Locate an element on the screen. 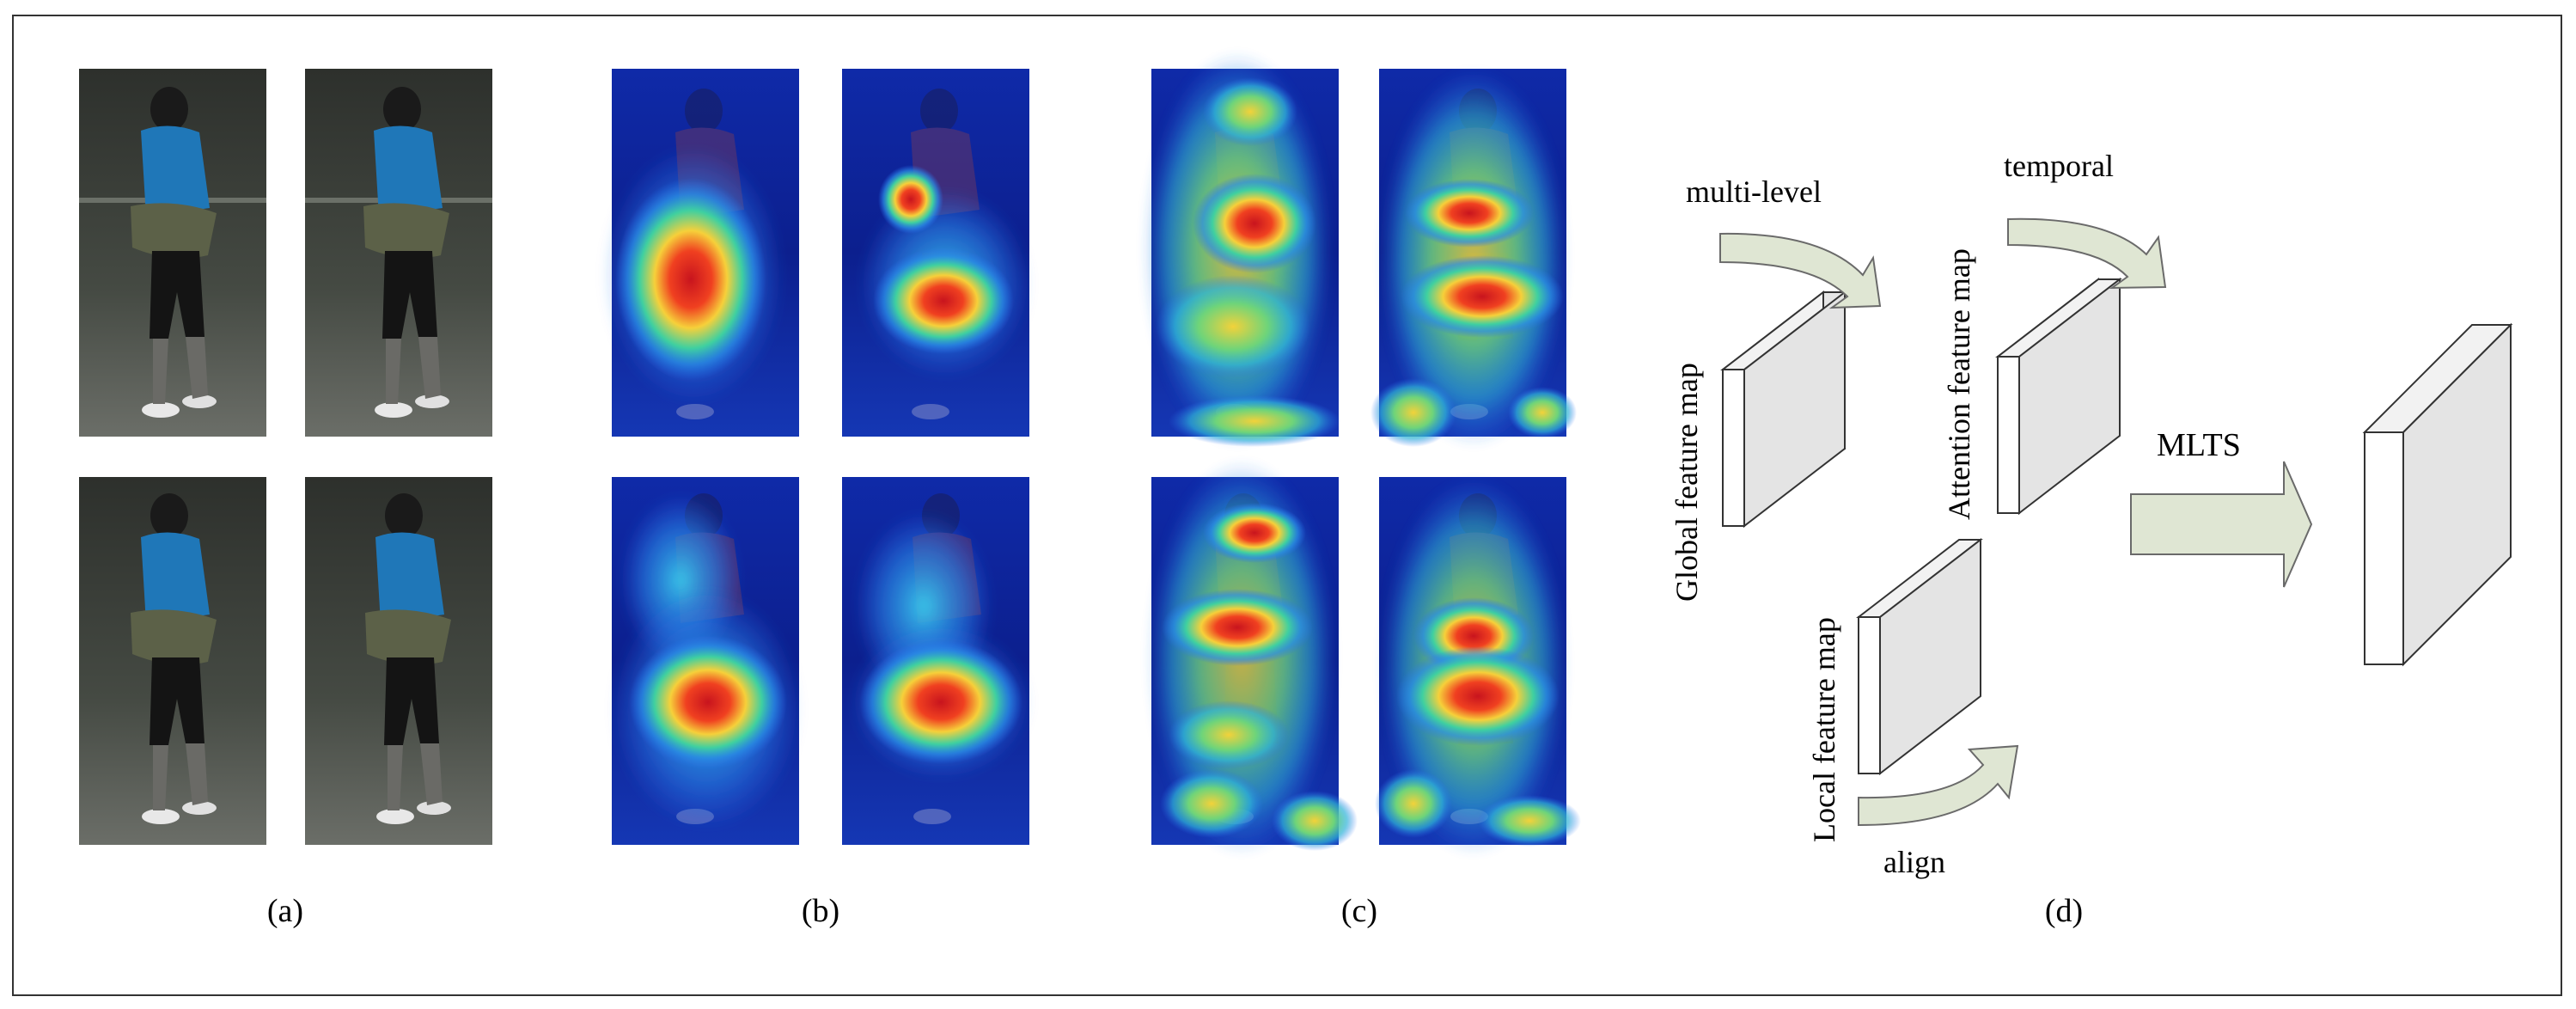 The height and width of the screenshot is (1009, 2576). heatmap-b3 is located at coordinates (706, 661).